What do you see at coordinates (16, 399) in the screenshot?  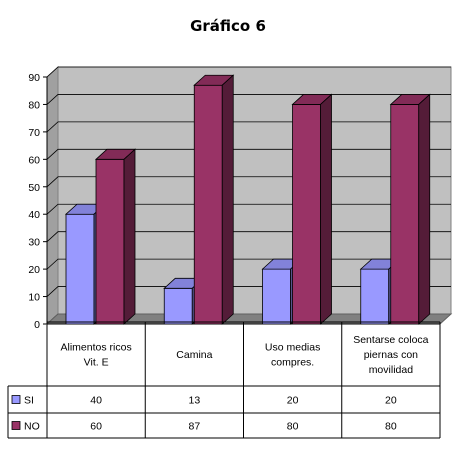 I see `legend-swatch-si` at bounding box center [16, 399].